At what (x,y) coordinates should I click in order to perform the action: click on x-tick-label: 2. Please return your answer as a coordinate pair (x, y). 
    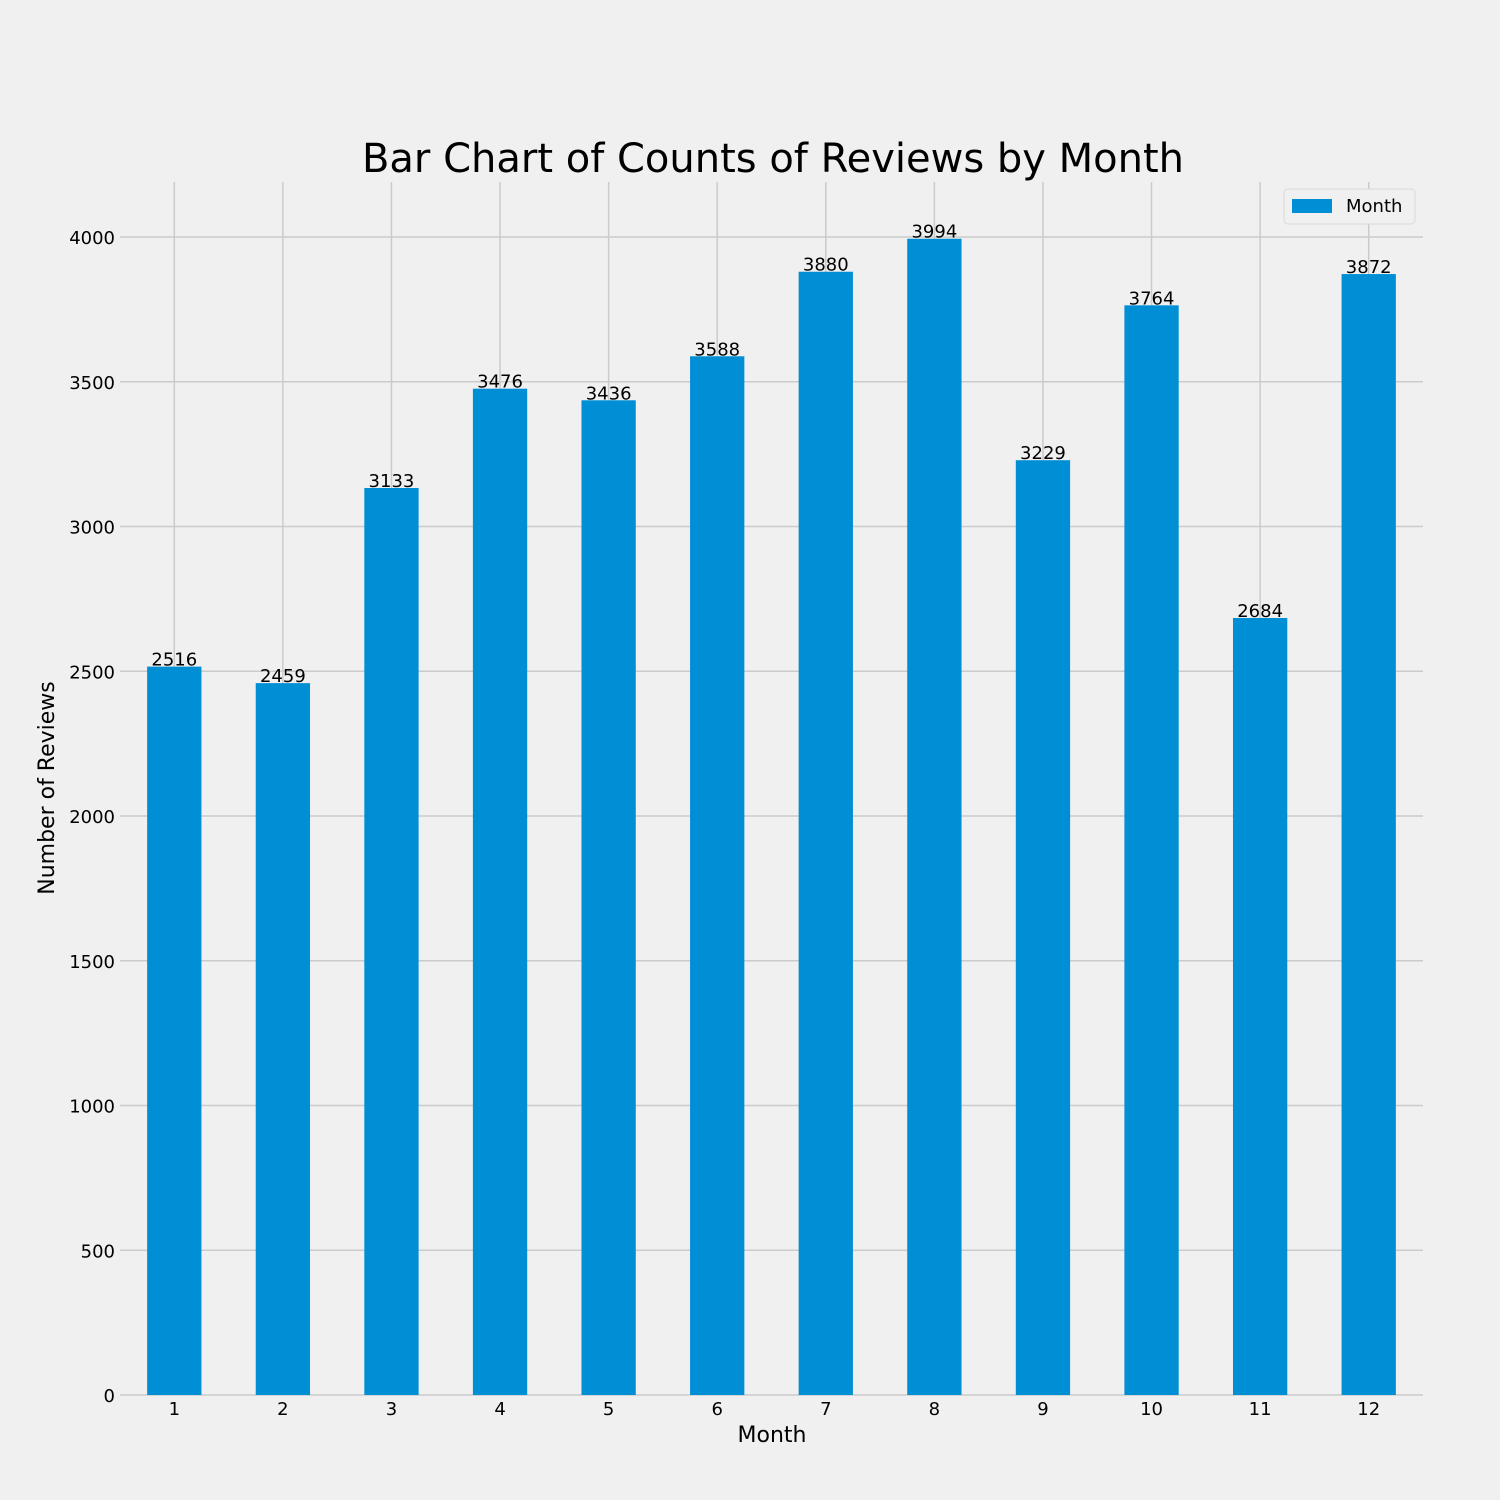
    Looking at the image, I should click on (282, 1409).